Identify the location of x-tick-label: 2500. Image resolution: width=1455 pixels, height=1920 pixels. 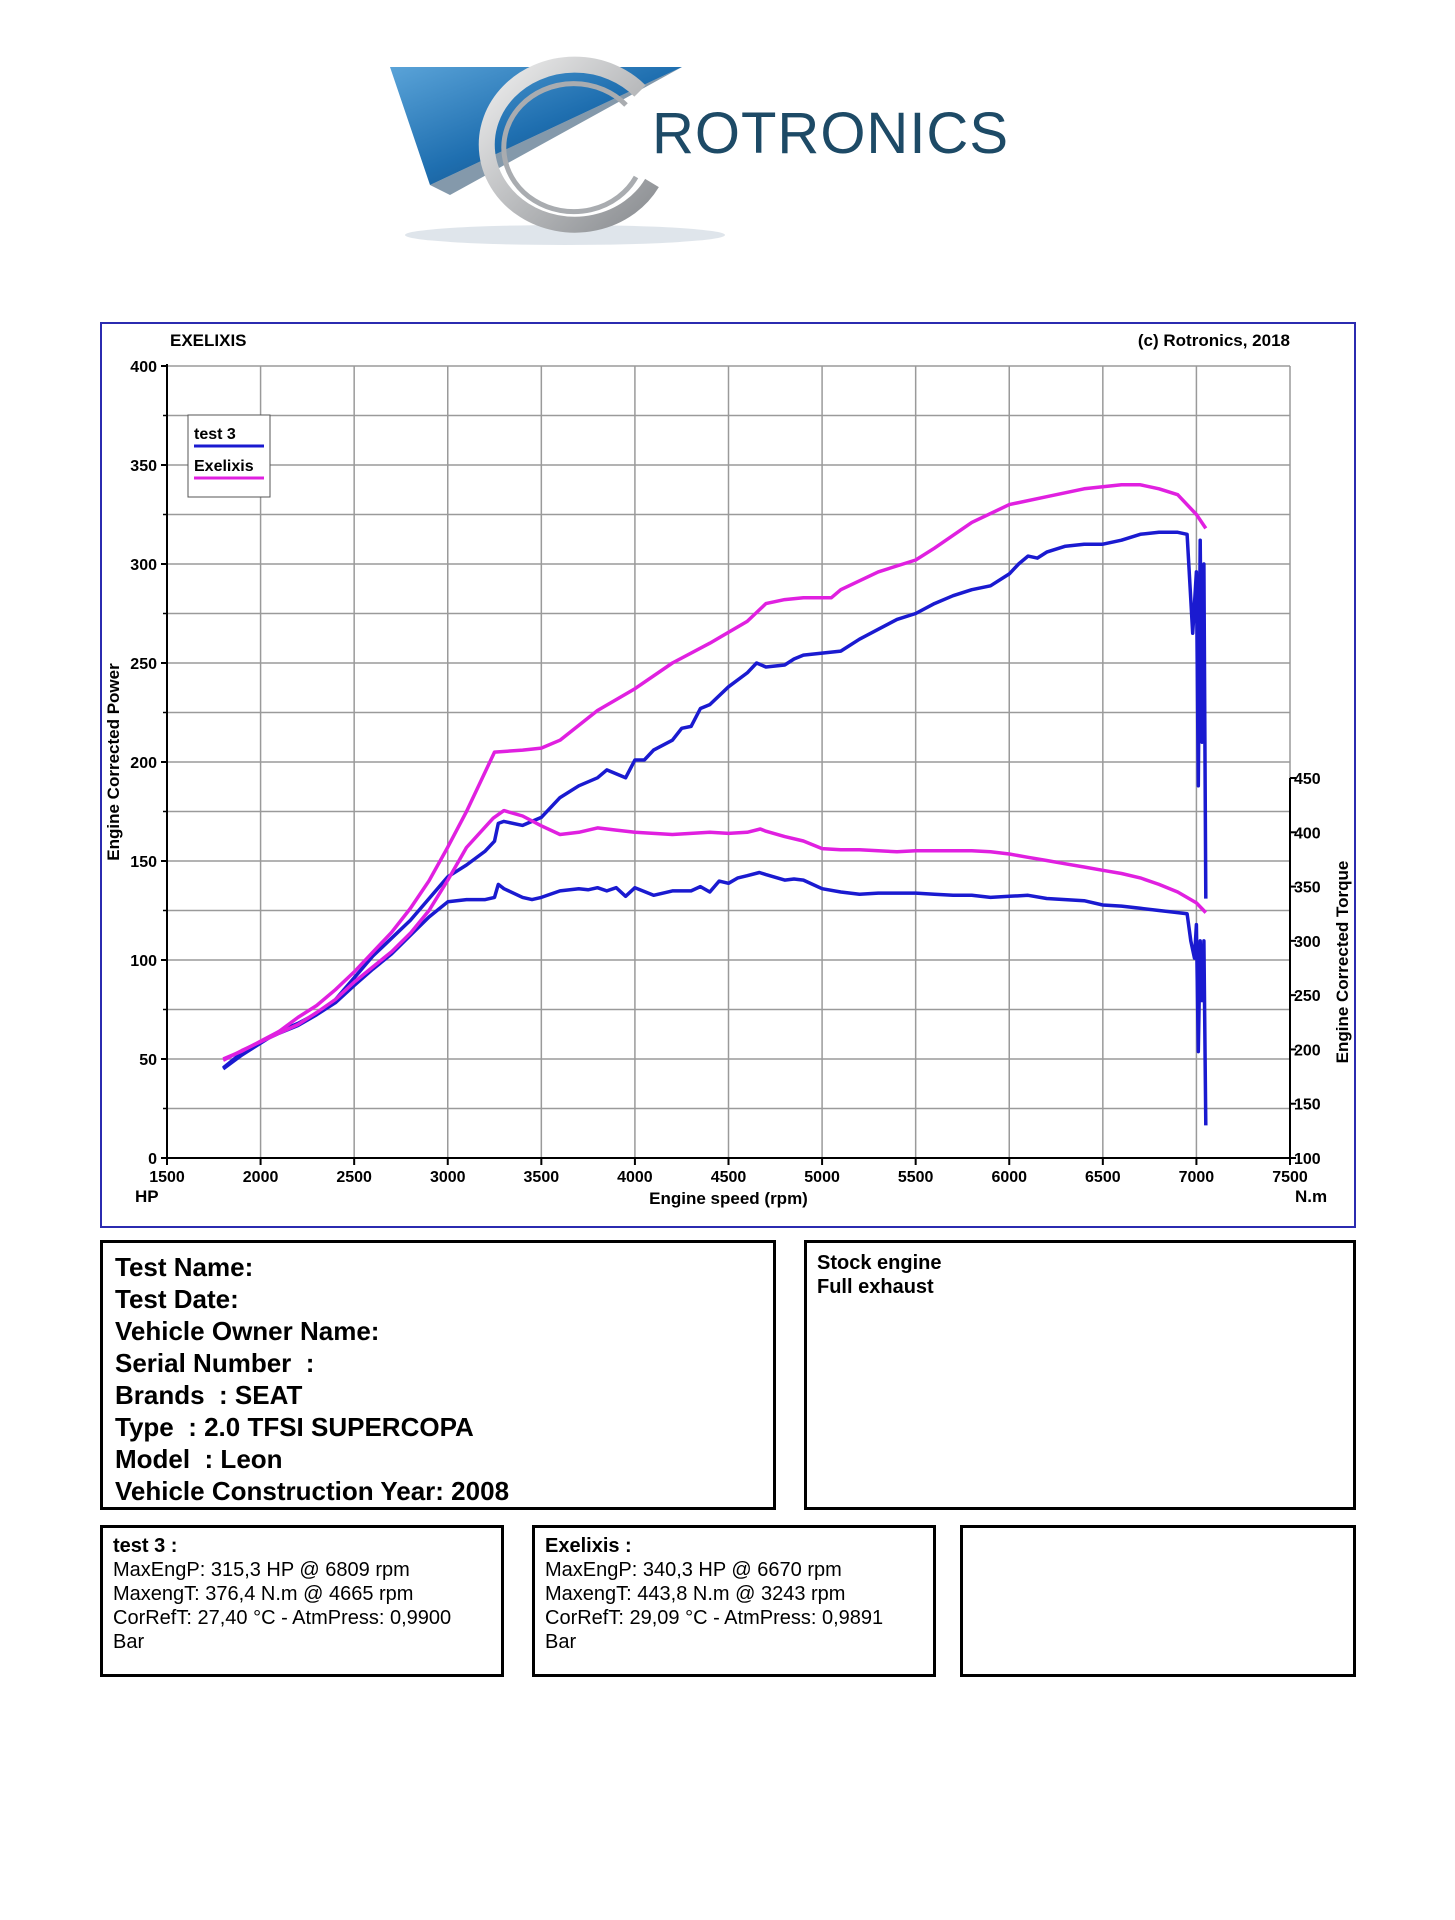
(354, 1177).